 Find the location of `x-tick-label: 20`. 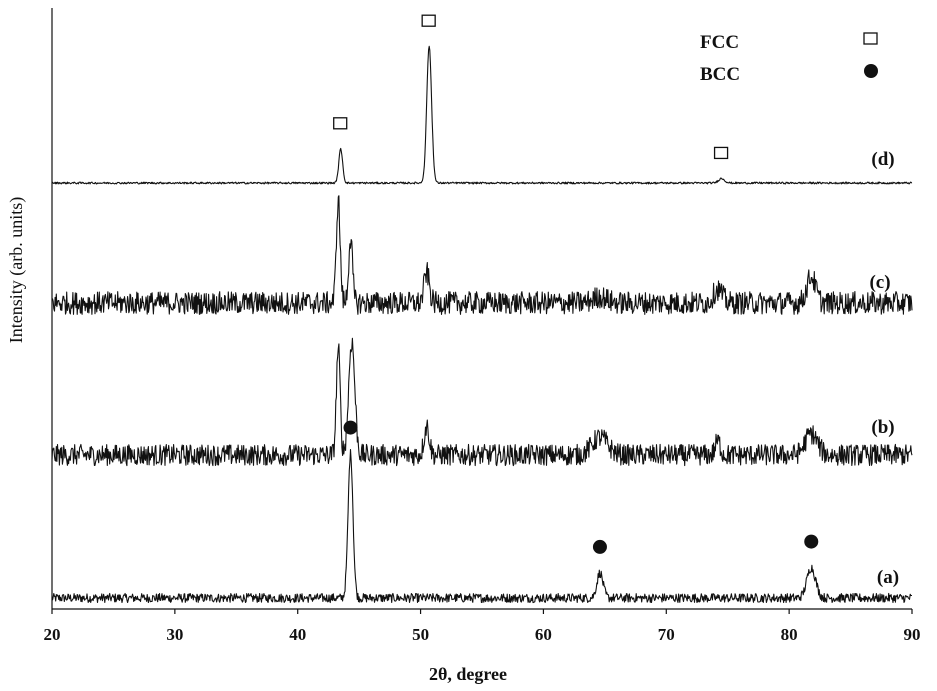

x-tick-label: 20 is located at coordinates (52, 634).